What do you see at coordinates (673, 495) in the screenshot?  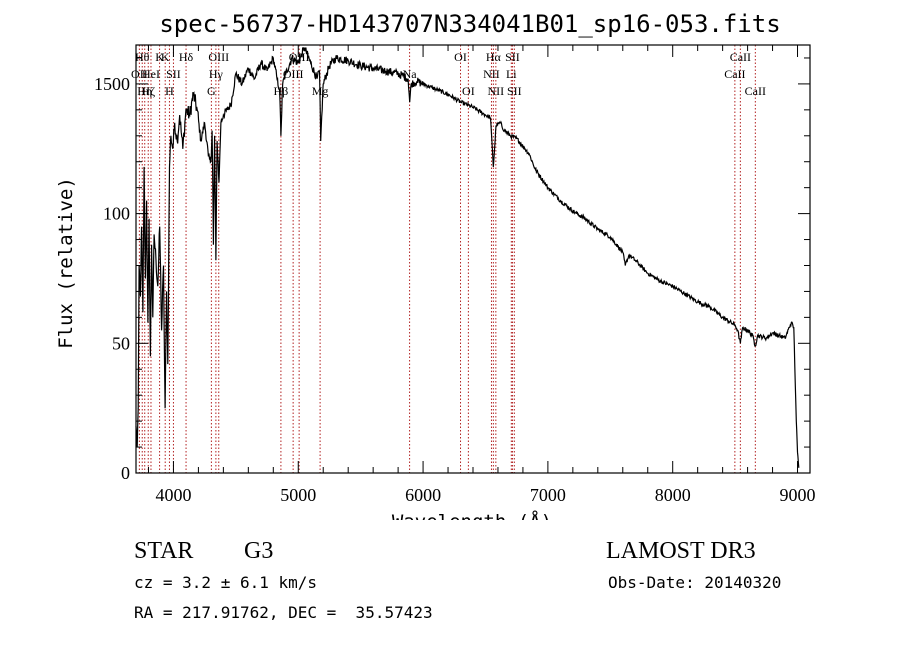 I see `x-tick-label-4: 8000` at bounding box center [673, 495].